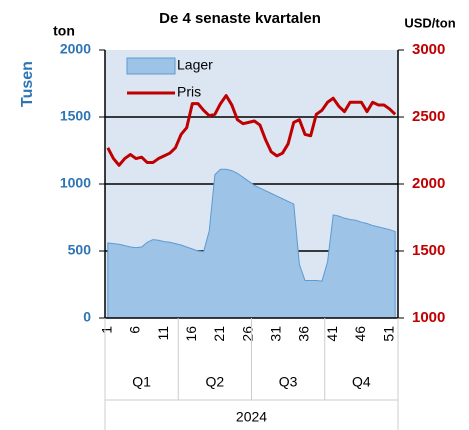 This screenshot has height=430, width=469. I want to click on quarter-label: Q4, so click(361, 382).